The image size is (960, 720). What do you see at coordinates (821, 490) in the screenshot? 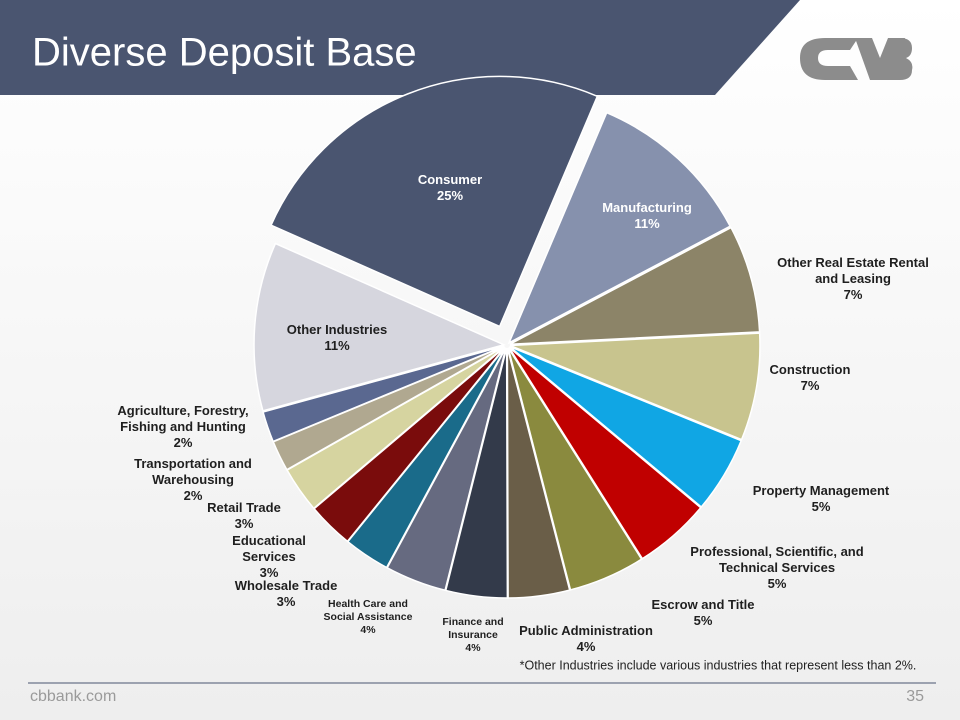
I see `category-label: Property Management` at bounding box center [821, 490].